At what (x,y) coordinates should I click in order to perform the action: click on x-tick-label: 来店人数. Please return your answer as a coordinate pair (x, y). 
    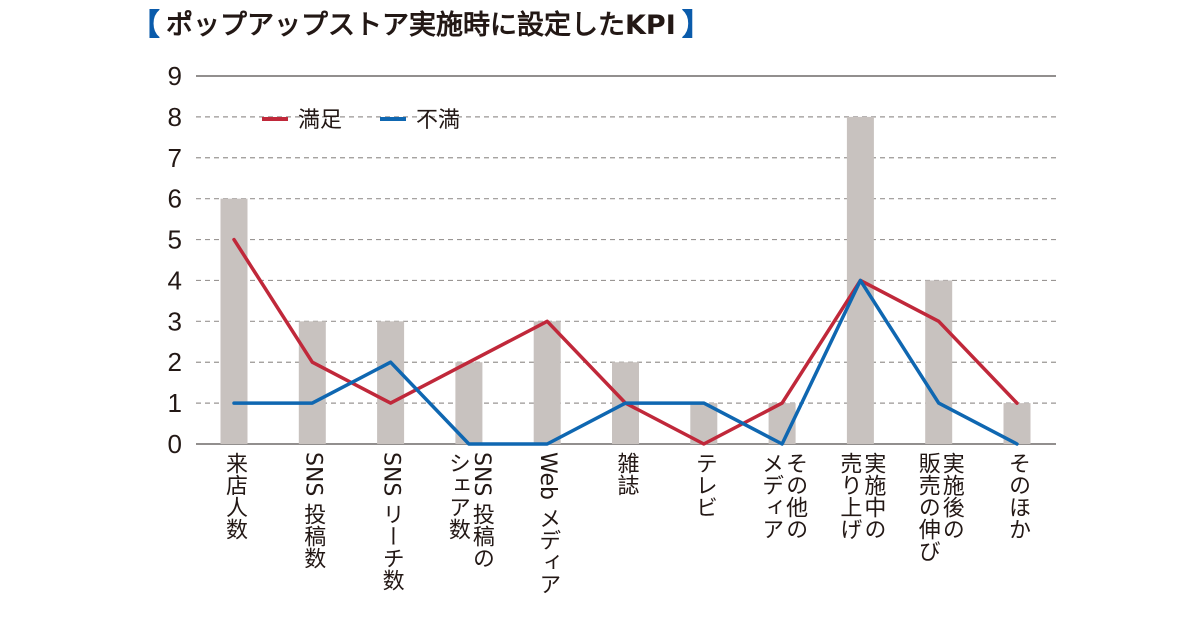
    Looking at the image, I should click on (234, 496).